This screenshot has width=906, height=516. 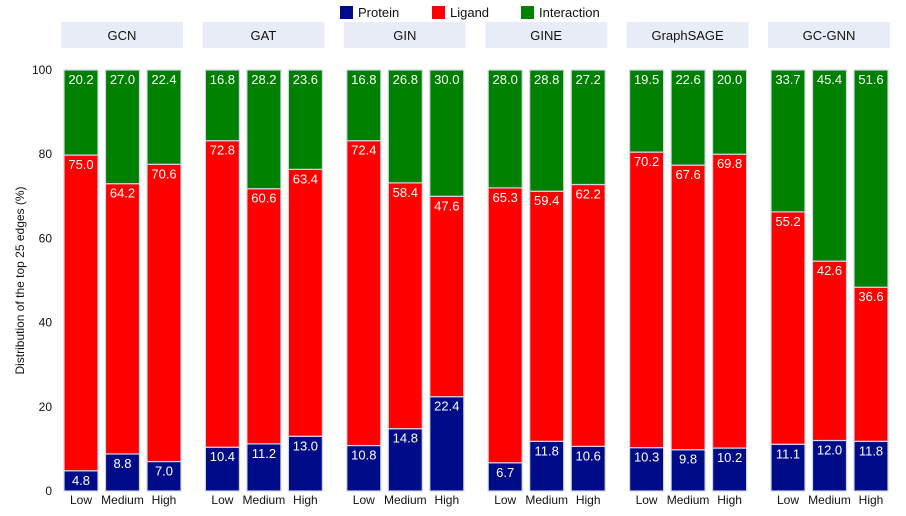 I want to click on bar-gat-high-interaction, so click(x=305, y=119).